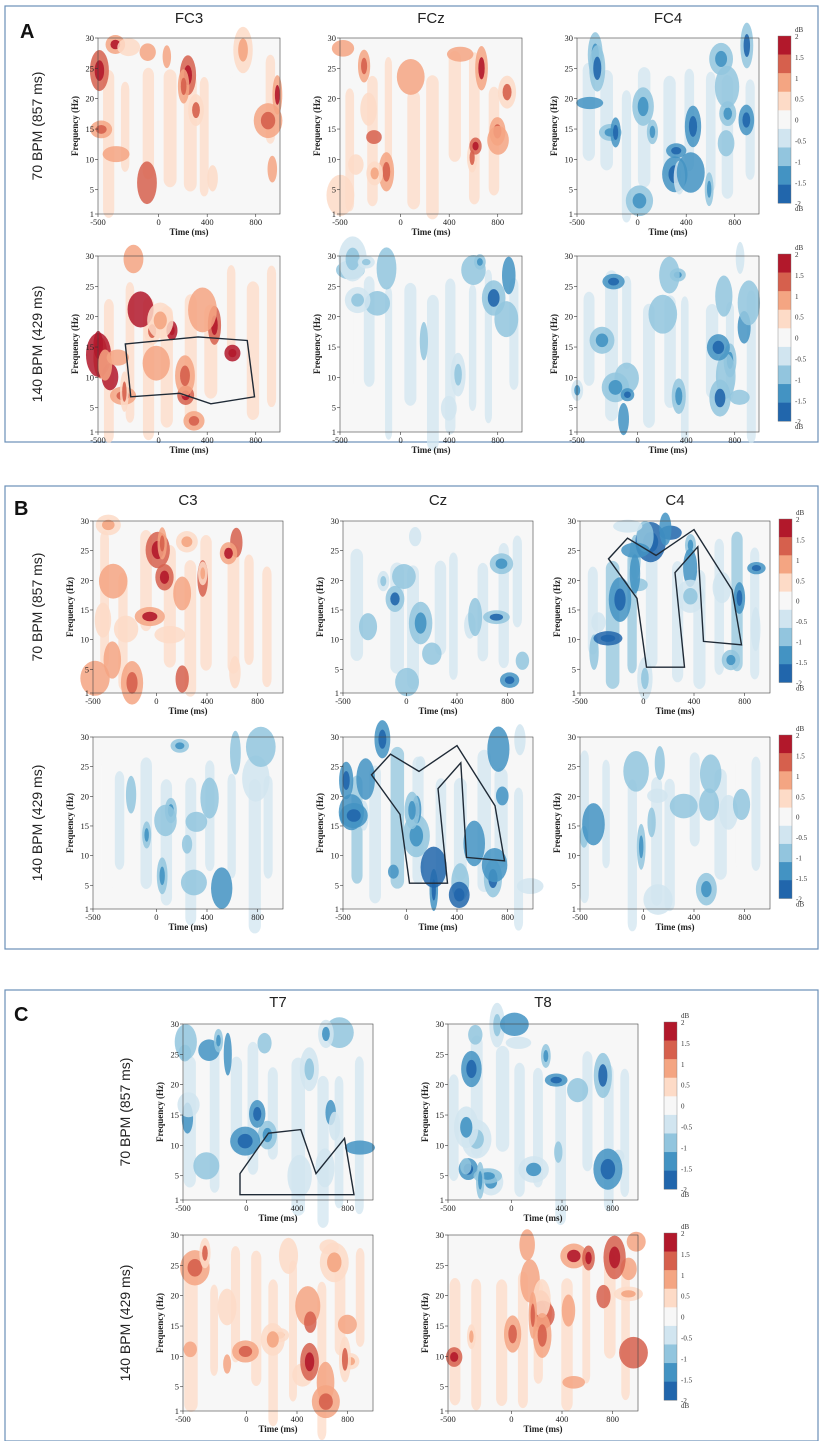 Image resolution: width=823 pixels, height=1441 pixels. Describe the element at coordinates (431, 18) in the screenshot. I see `channel-title: FCz` at that location.